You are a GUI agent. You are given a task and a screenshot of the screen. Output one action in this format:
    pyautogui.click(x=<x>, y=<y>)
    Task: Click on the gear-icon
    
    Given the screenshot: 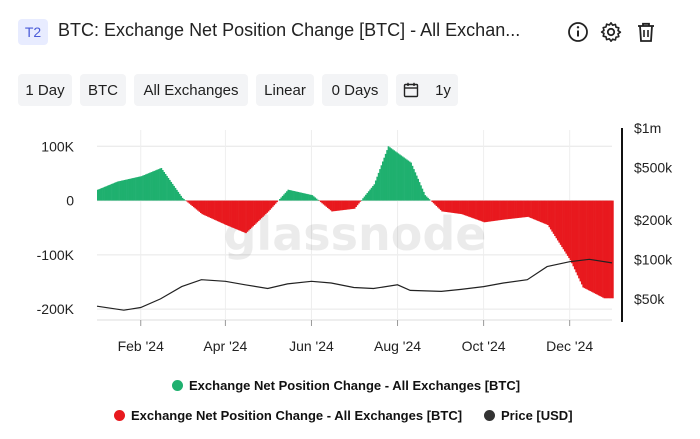 What is the action you would take?
    pyautogui.click(x=611, y=32)
    